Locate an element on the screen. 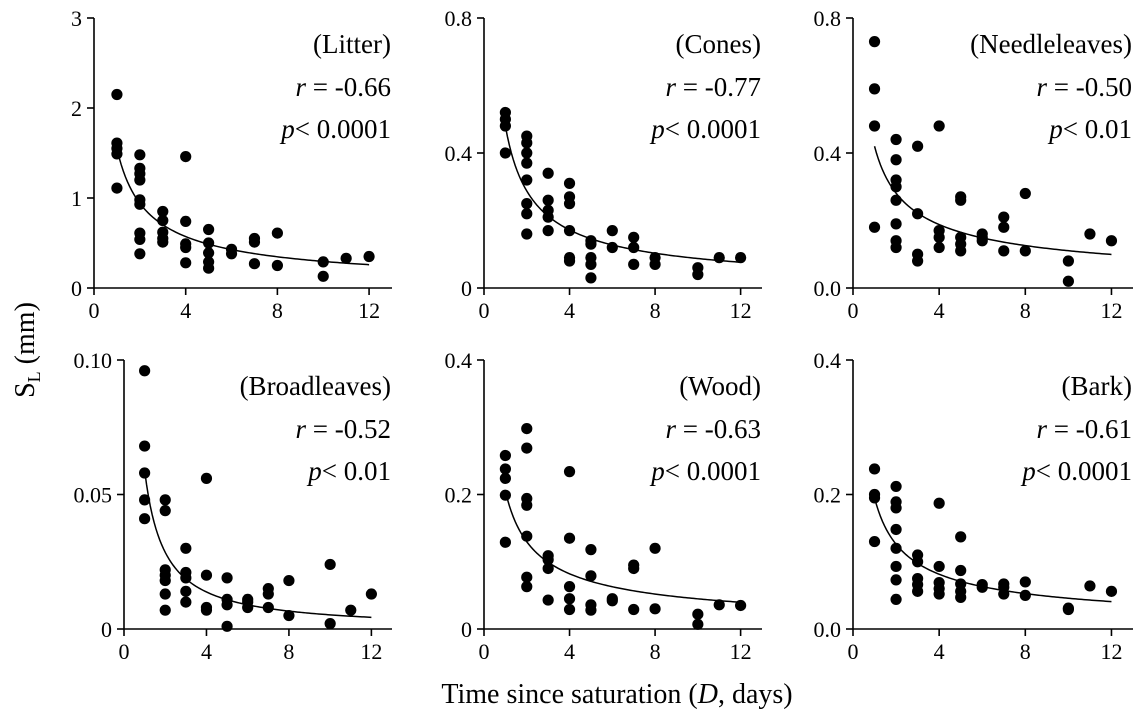 Image resolution: width=1142 pixels, height=715 pixels. y-tick-label: 0.4 is located at coordinates (828, 360).